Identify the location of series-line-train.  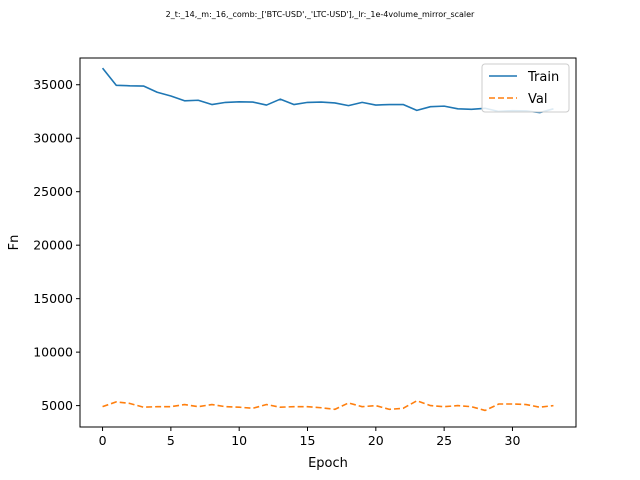
(327, 90).